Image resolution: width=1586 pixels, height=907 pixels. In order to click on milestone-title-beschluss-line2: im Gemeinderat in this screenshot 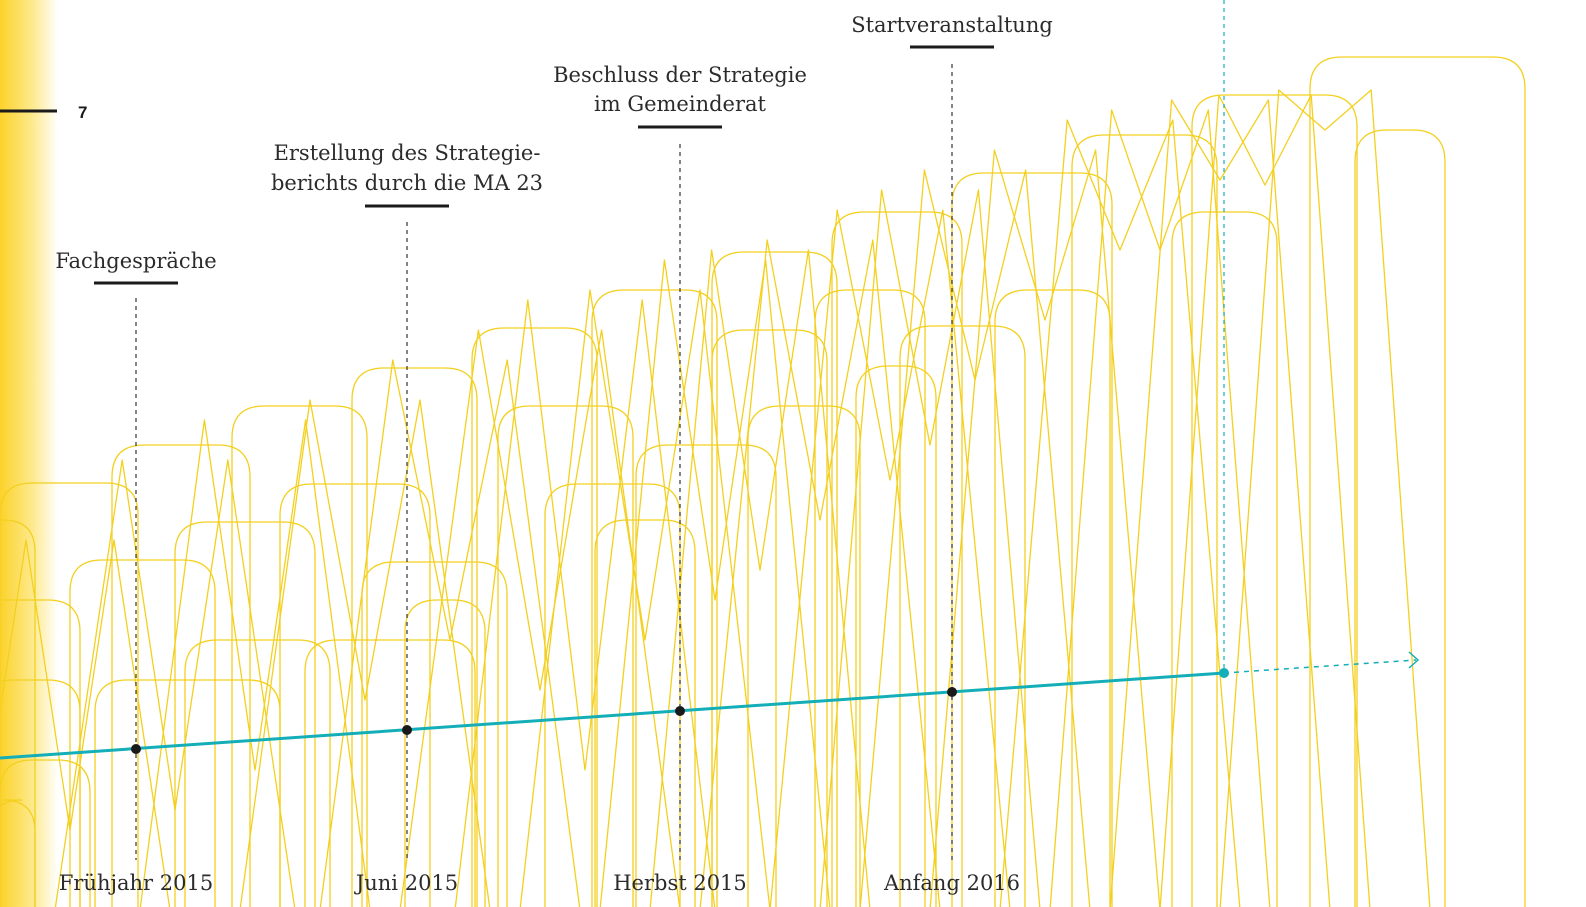, I will do `click(680, 104)`.